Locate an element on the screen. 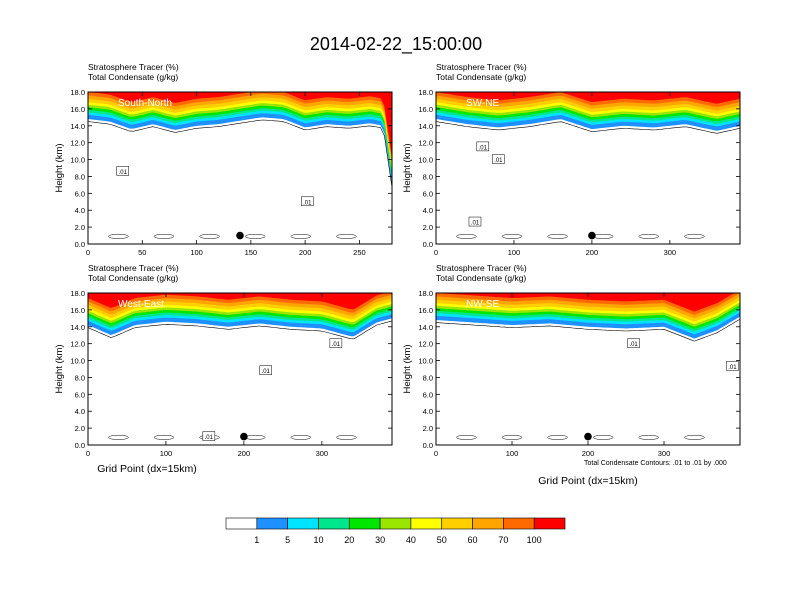 The image size is (792, 612). x-tick-label: 150 is located at coordinates (251, 252).